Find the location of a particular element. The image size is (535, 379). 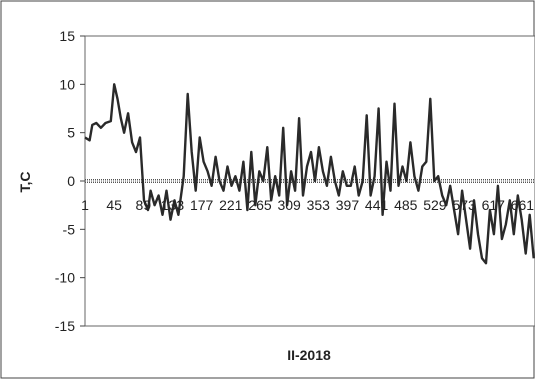

y-tick-label: 0 is located at coordinates (71, 181).